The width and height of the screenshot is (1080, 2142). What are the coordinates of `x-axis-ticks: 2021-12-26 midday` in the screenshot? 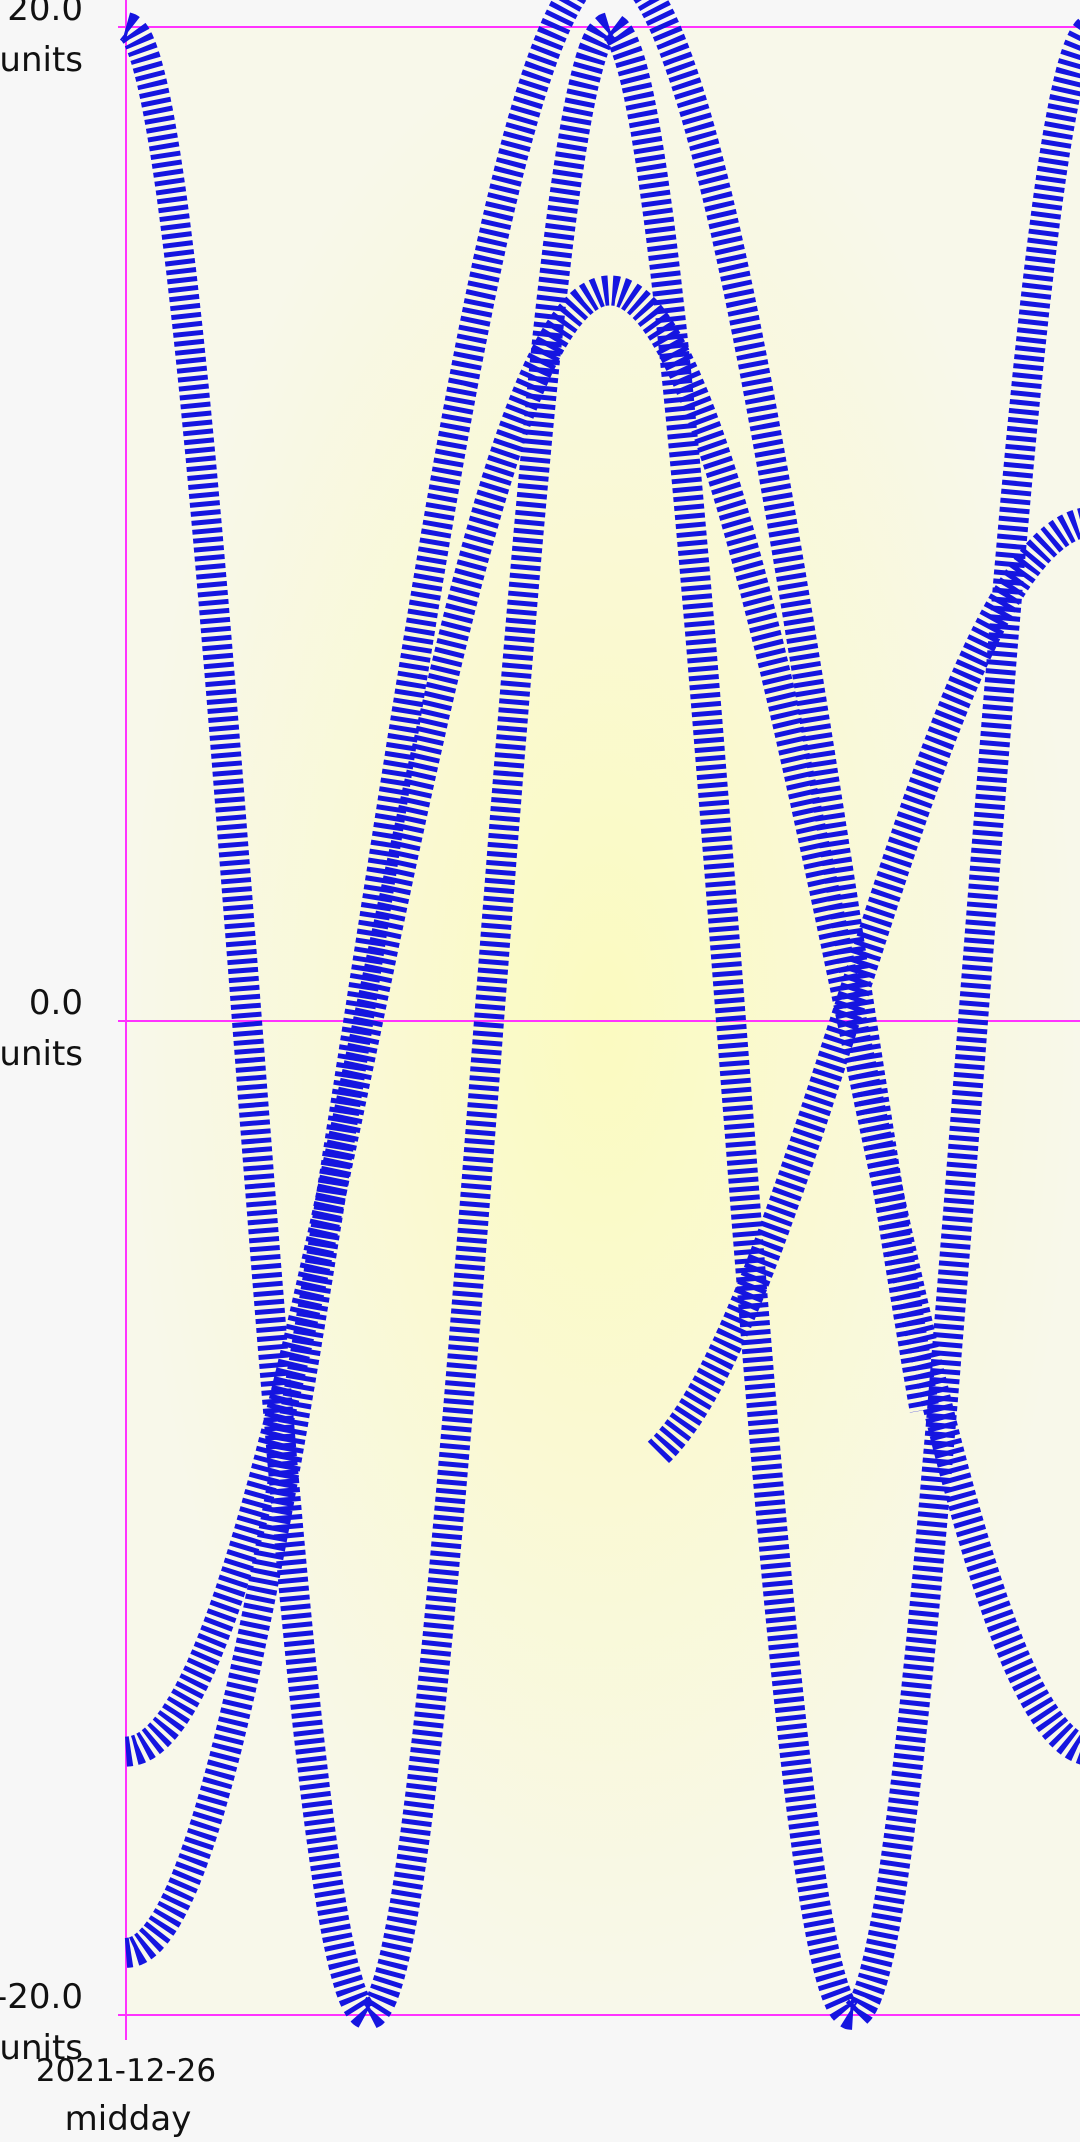 It's located at (126, 2096).